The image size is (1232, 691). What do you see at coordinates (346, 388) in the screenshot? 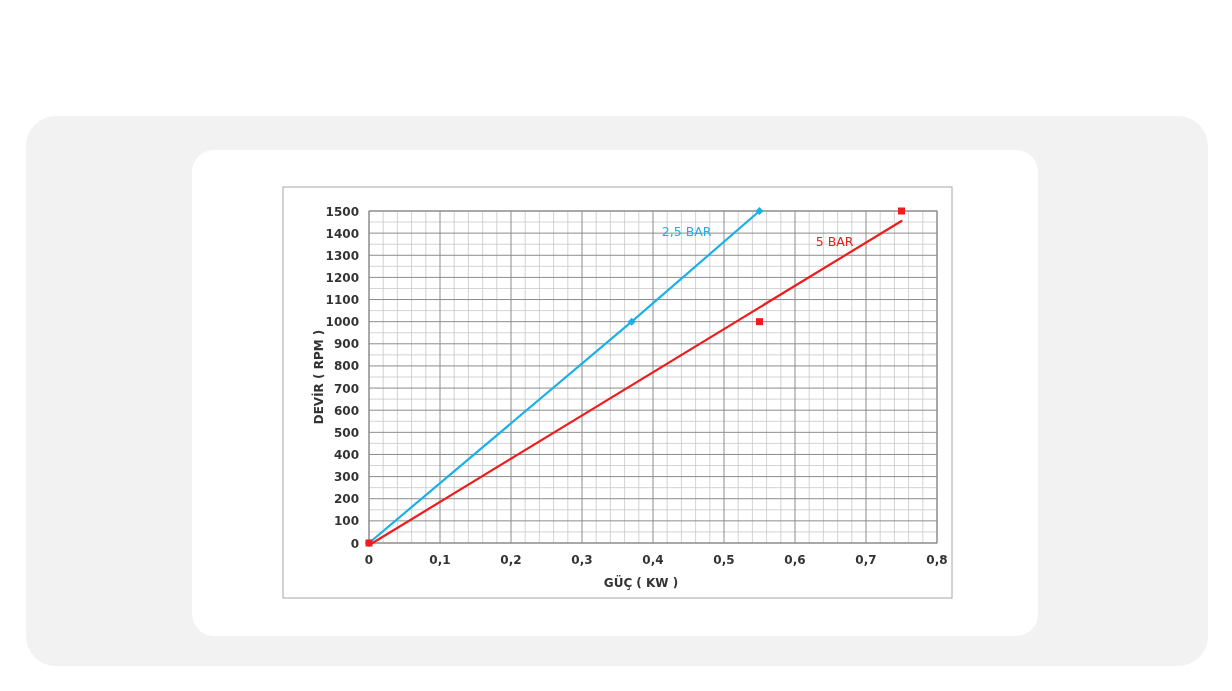
I see `y-tick-label: 700` at bounding box center [346, 388].